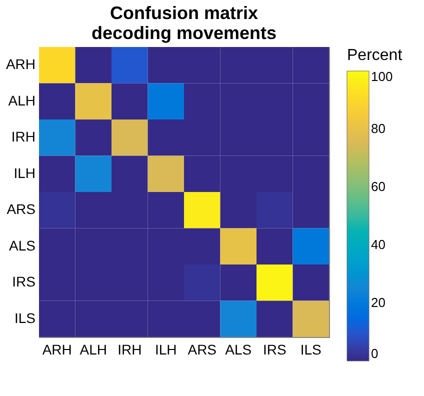 This screenshot has height=396, width=424. Describe the element at coordinates (184, 33) in the screenshot. I see `text: decoding movements` at that location.